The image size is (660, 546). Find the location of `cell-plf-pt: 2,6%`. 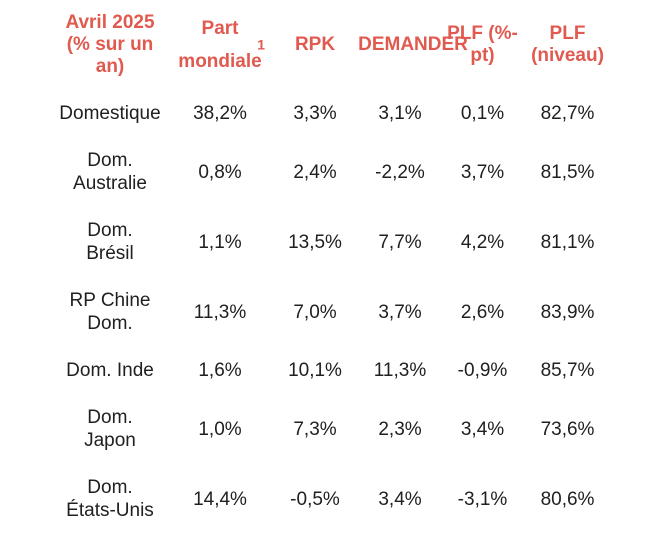

cell-plf-pt: 2,6% is located at coordinates (482, 312).